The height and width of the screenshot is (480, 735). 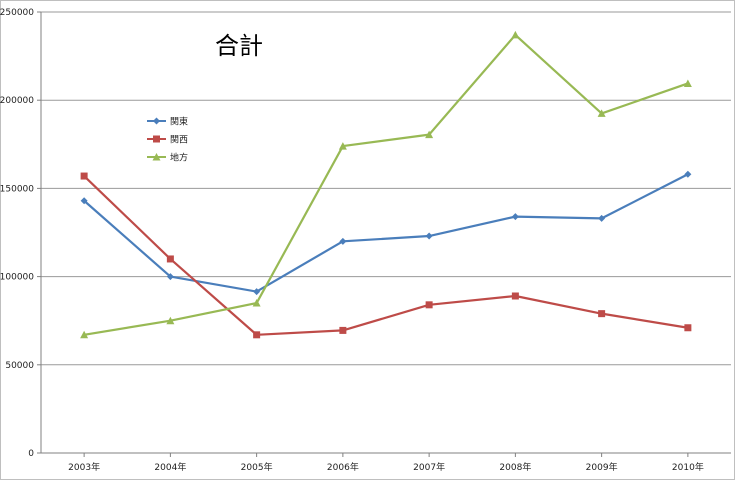 What do you see at coordinates (17, 189) in the screenshot?
I see `y-tick-label: 150000` at bounding box center [17, 189].